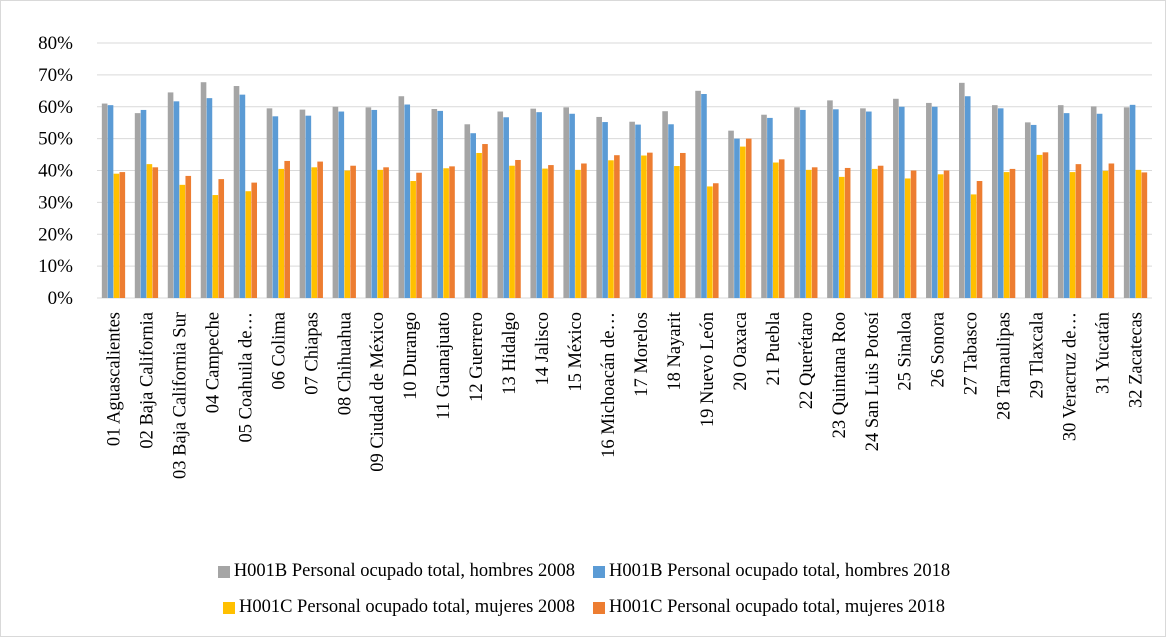  What do you see at coordinates (807, 360) in the screenshot?
I see `x-tick-label: 22 Querétaro` at bounding box center [807, 360].